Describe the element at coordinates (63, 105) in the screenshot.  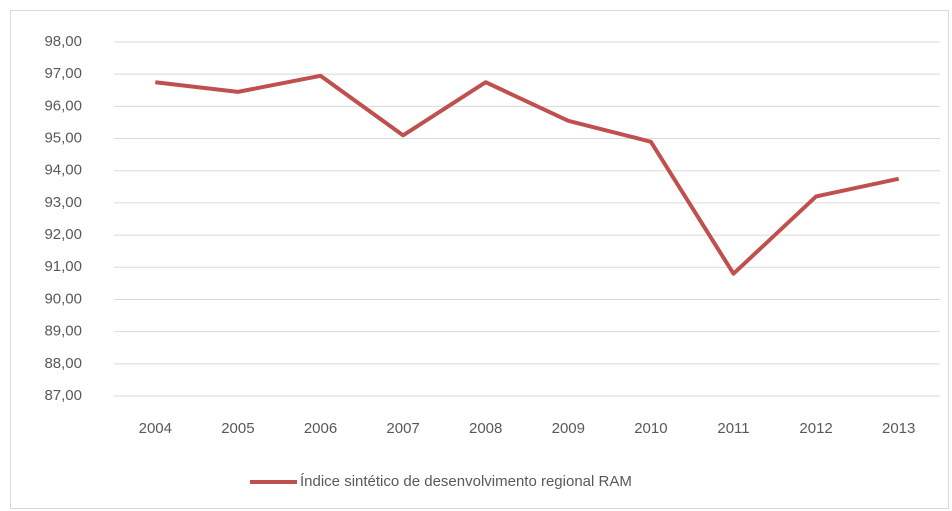
I see `y-tick-label: 96,00` at that location.